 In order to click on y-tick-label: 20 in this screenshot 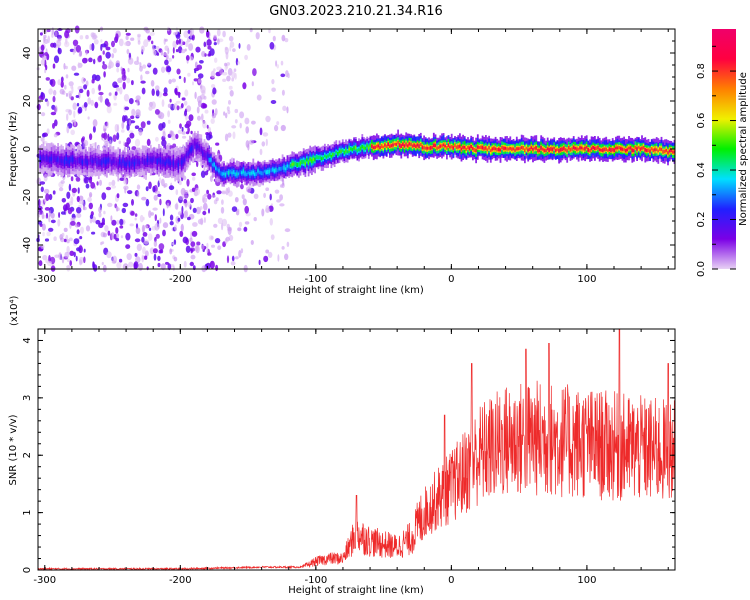, I will do `click(27, 101)`.